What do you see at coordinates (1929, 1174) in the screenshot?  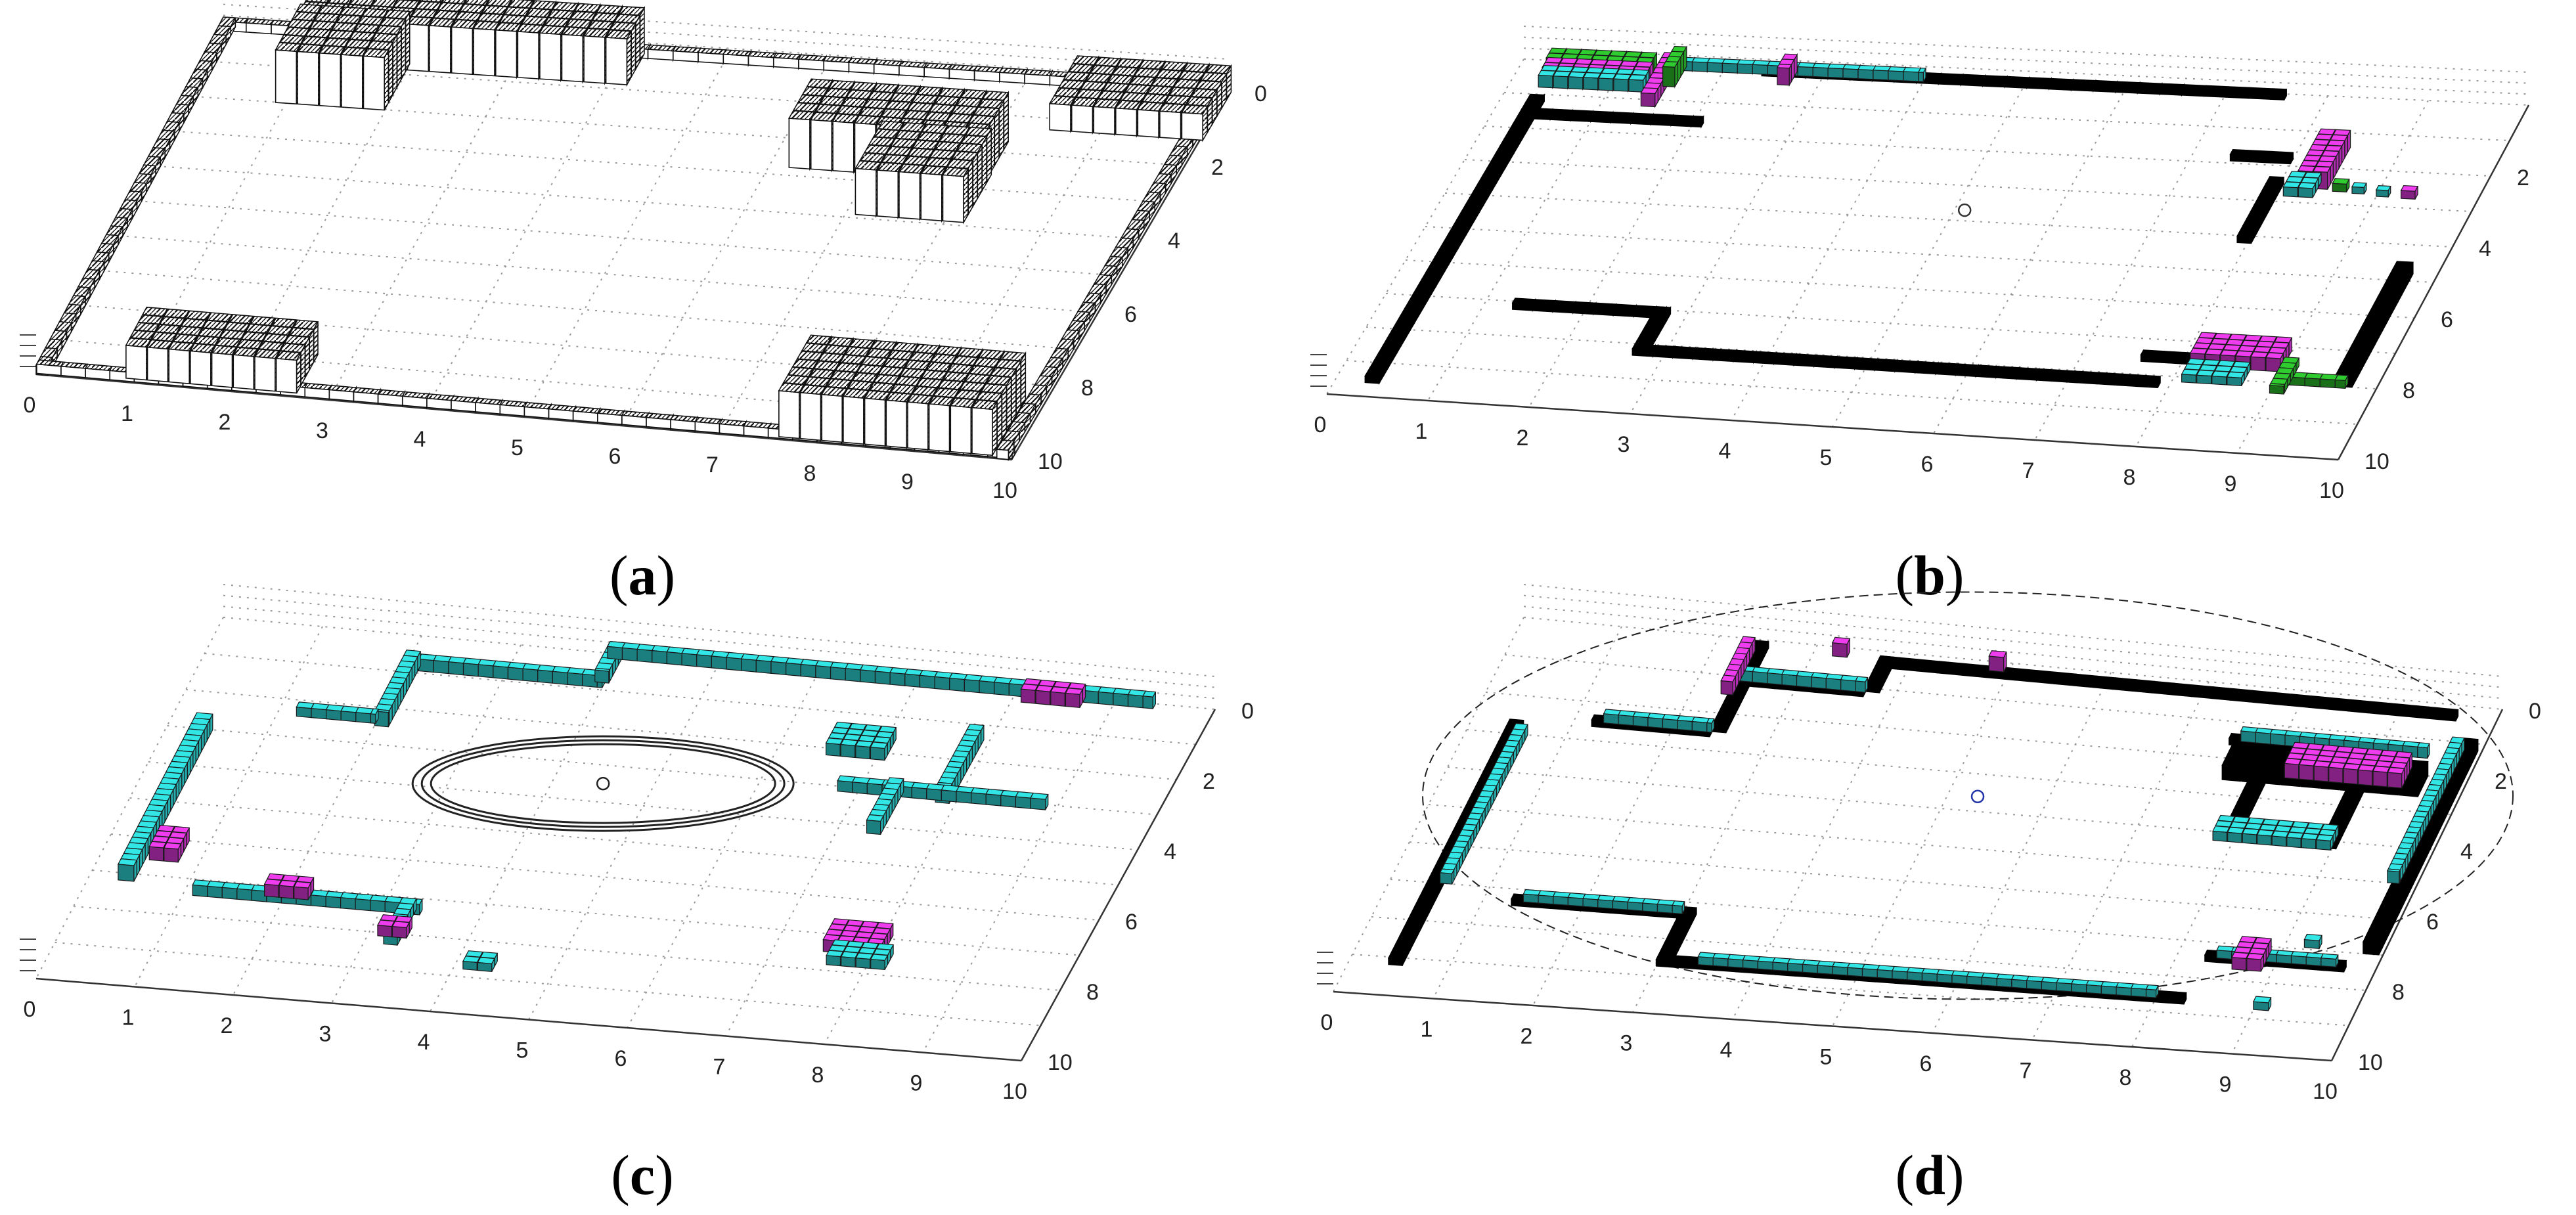 I see `panel-d-caption-letter: d` at bounding box center [1929, 1174].